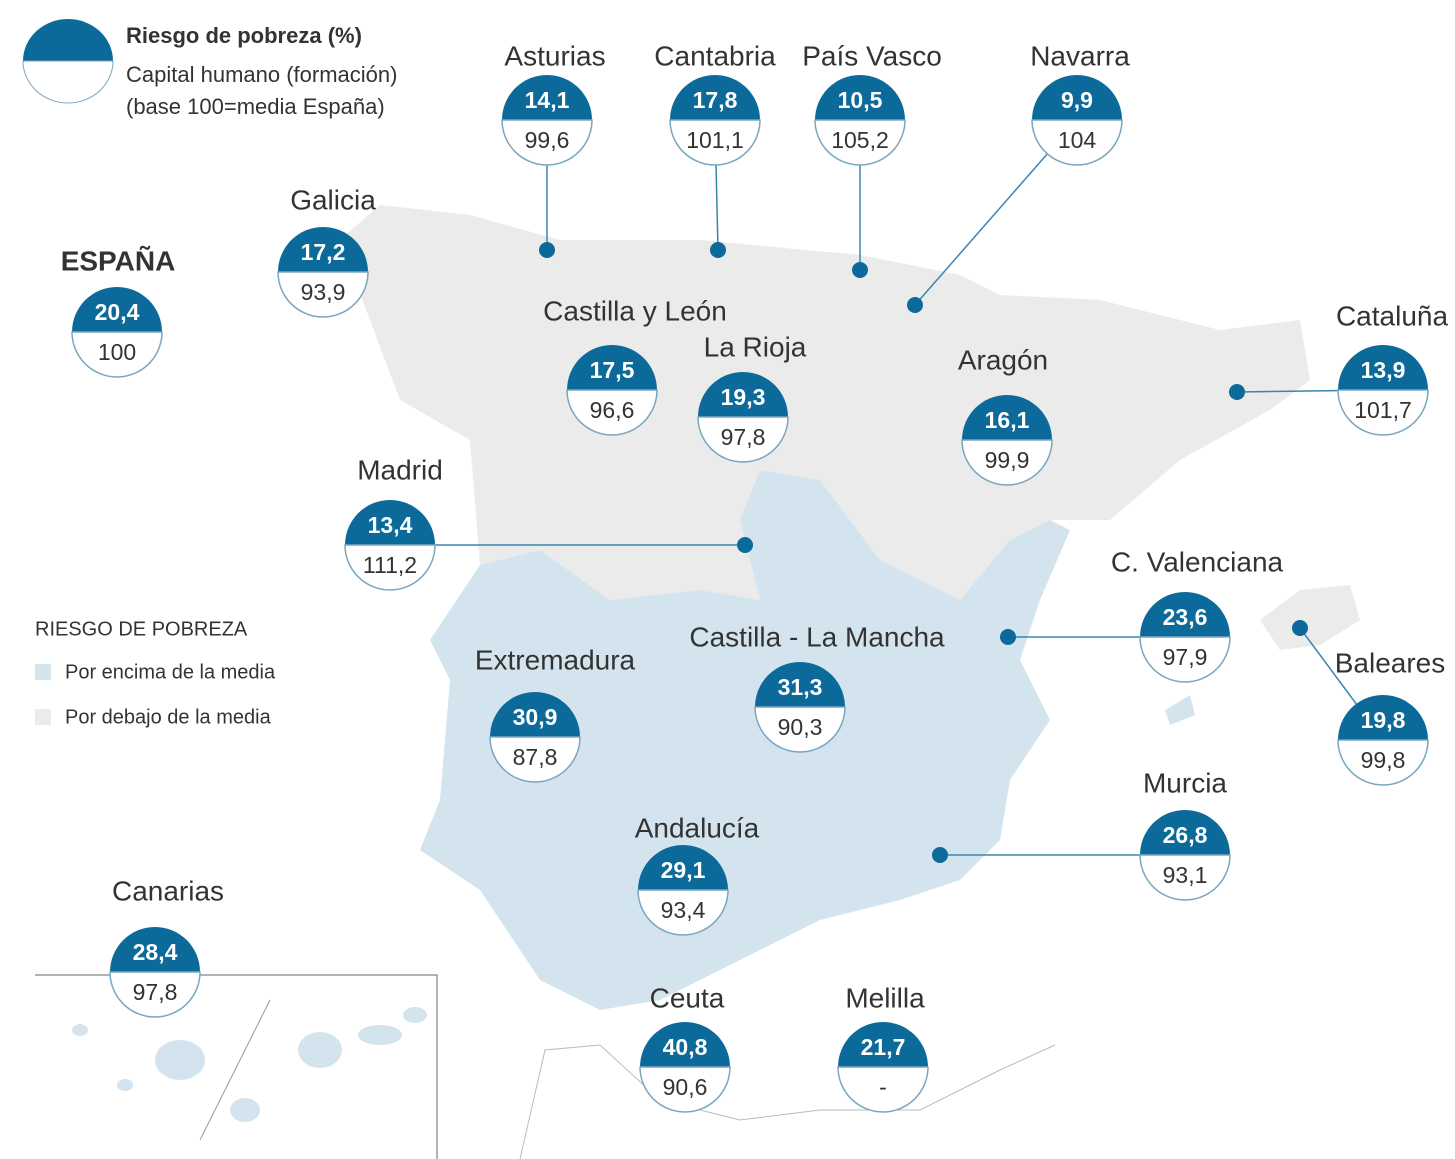 This screenshot has height=1159, width=1455. I want to click on canarias-islands, so click(249, 1064).